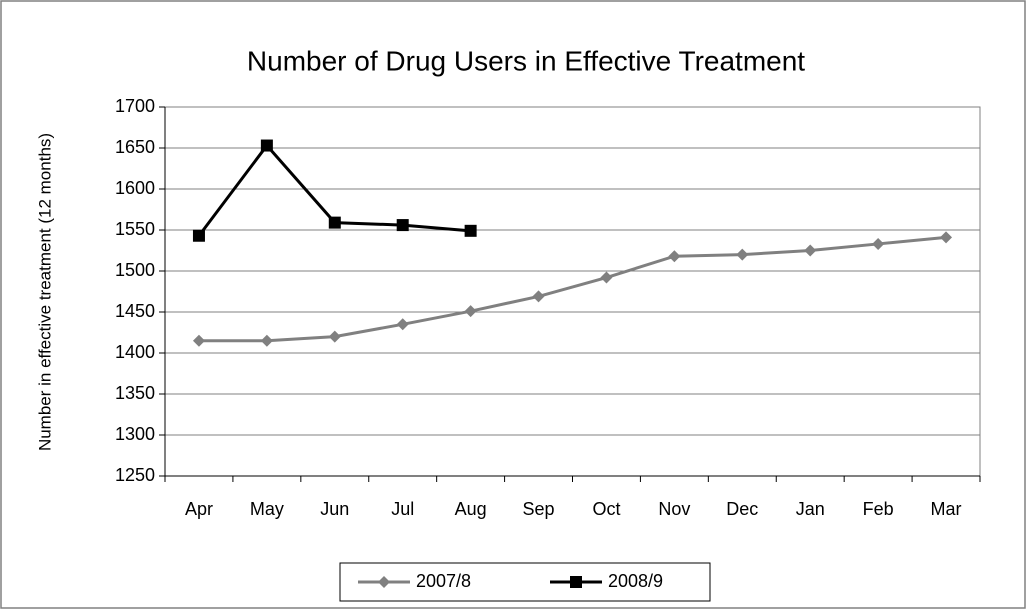 The width and height of the screenshot is (1027, 610). What do you see at coordinates (135, 188) in the screenshot?
I see `y-tick-label: 1600` at bounding box center [135, 188].